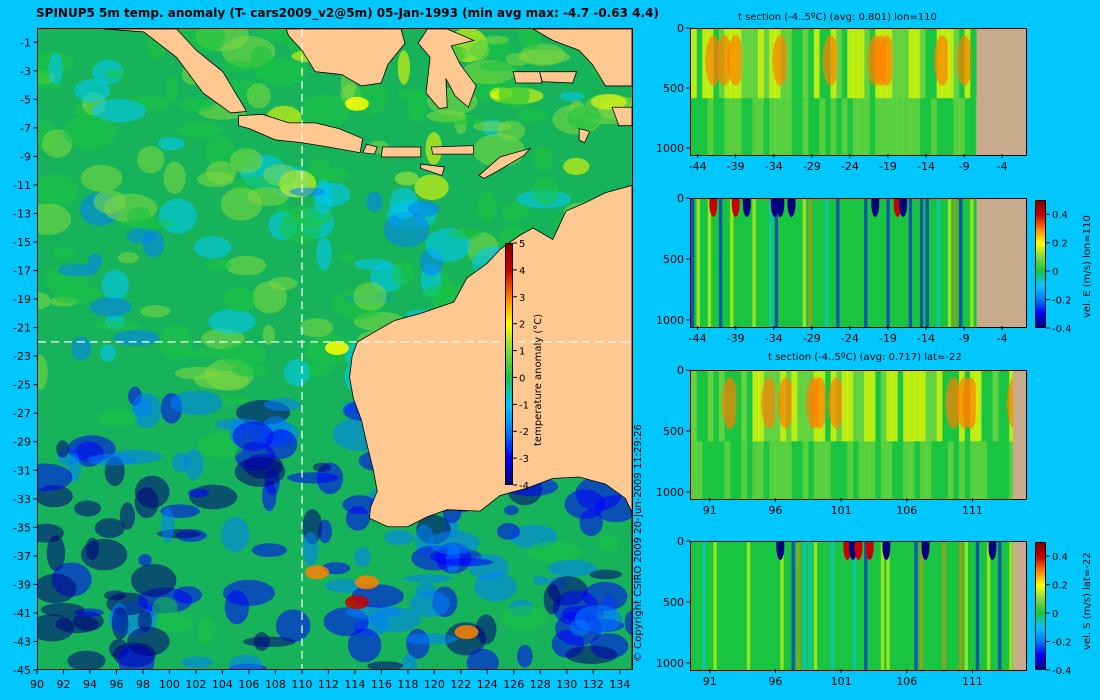 This screenshot has width=1100, height=700. I want to click on section-x-tick-label: -29, so click(812, 166).